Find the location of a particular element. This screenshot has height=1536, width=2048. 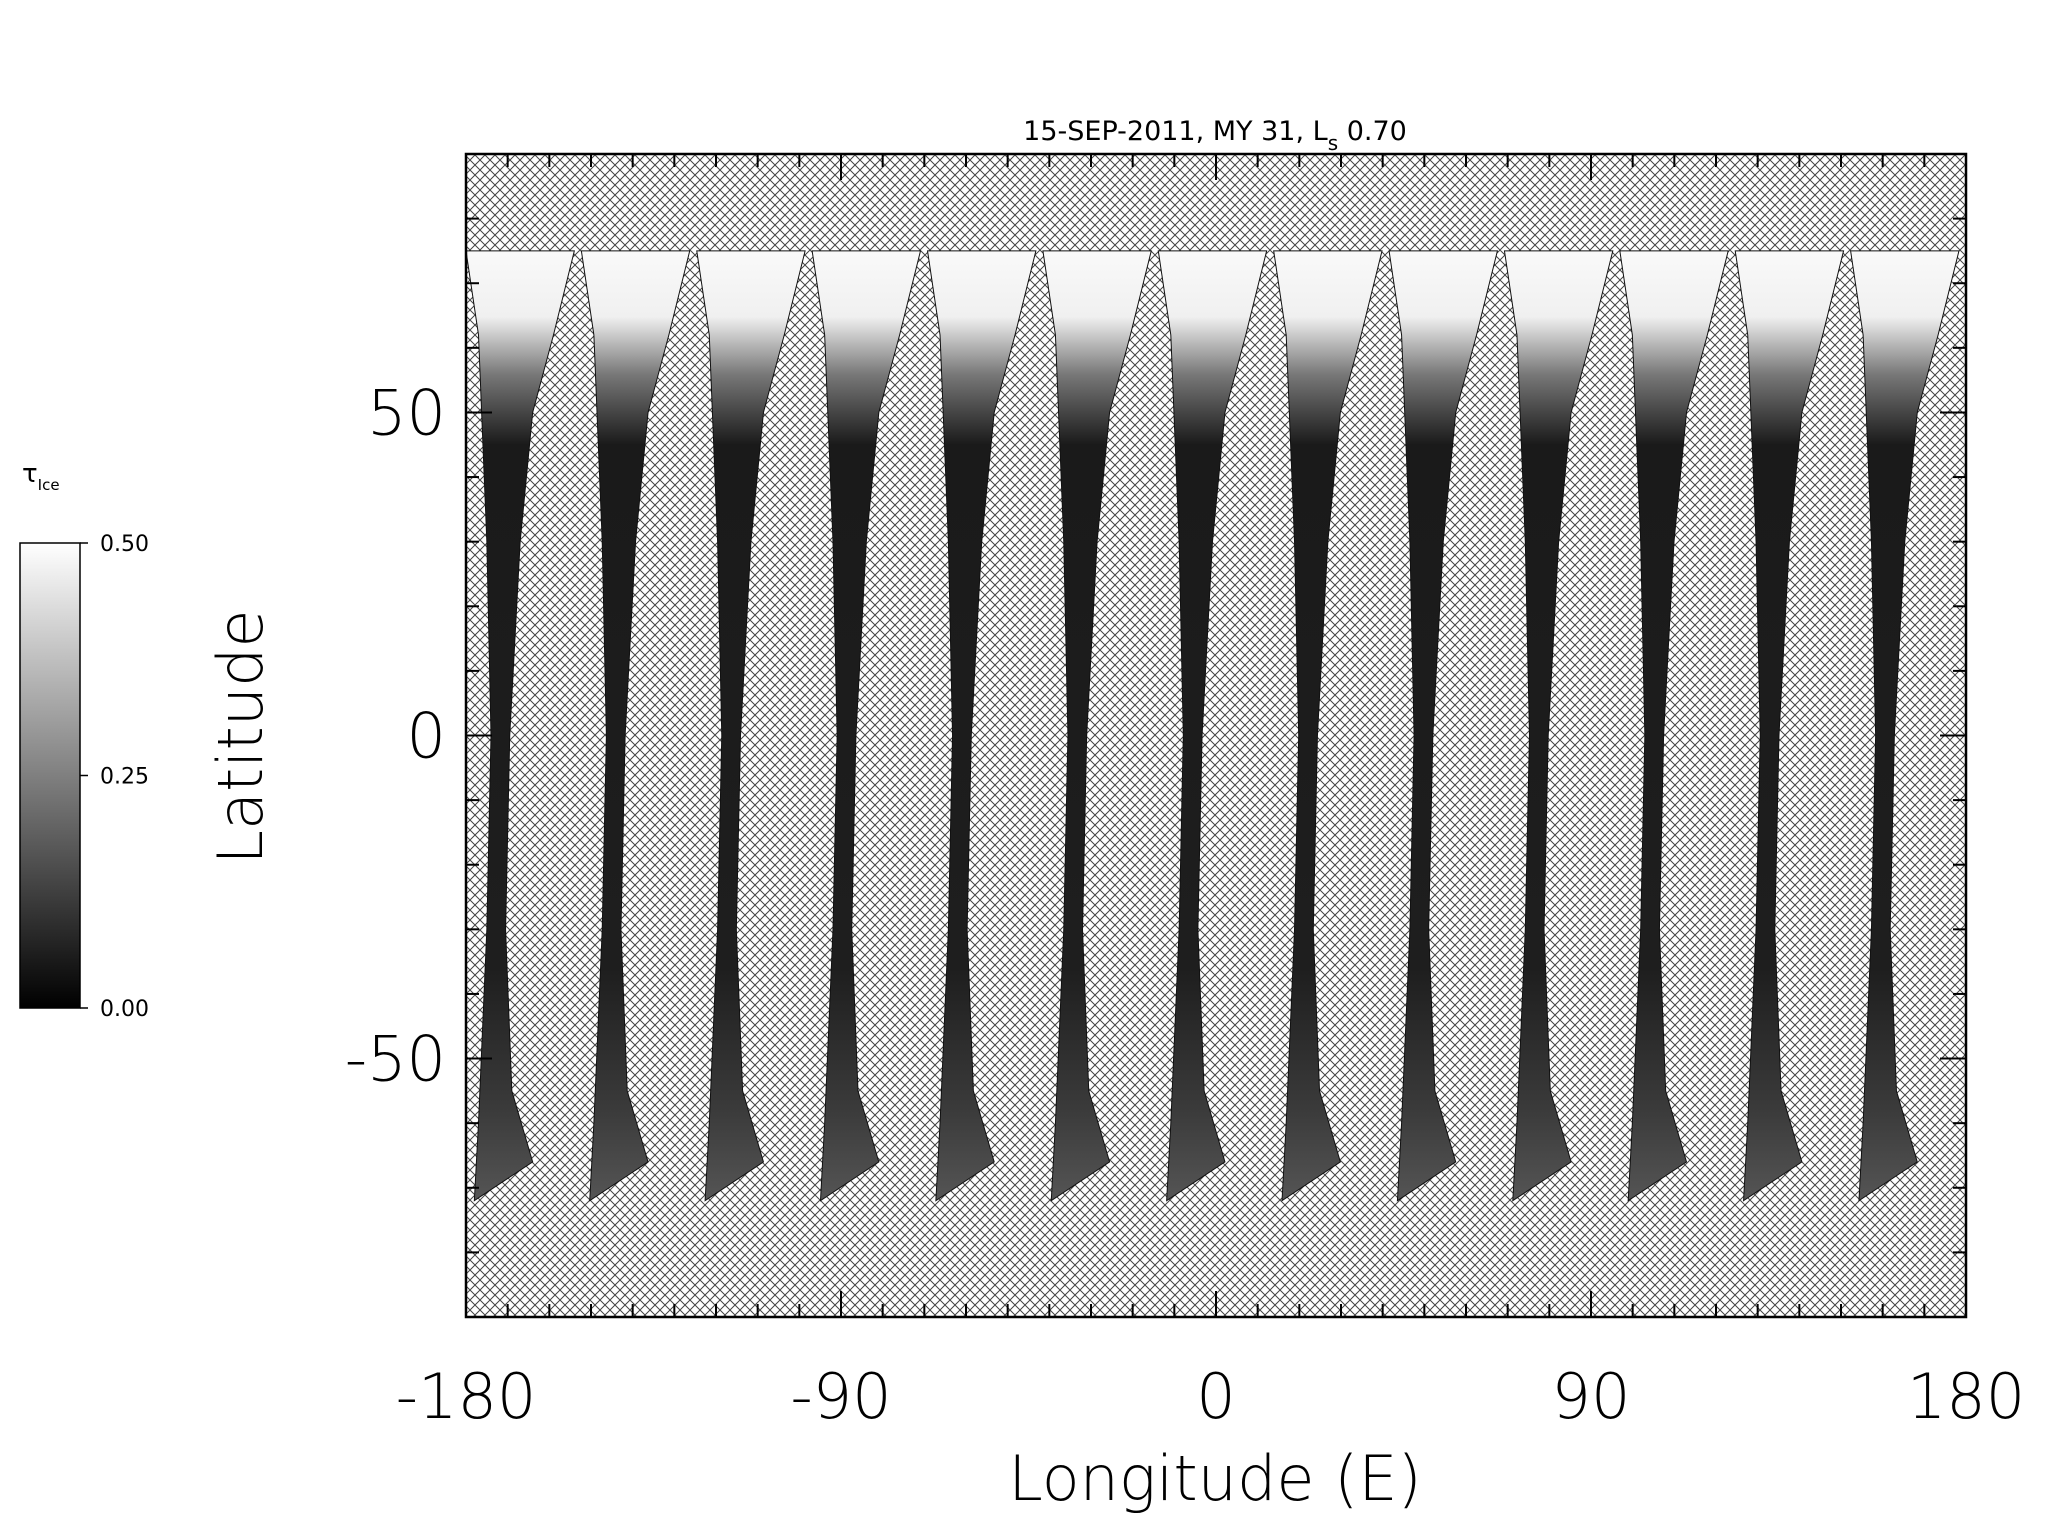

y-tick-label: 50 is located at coordinates (406, 412).